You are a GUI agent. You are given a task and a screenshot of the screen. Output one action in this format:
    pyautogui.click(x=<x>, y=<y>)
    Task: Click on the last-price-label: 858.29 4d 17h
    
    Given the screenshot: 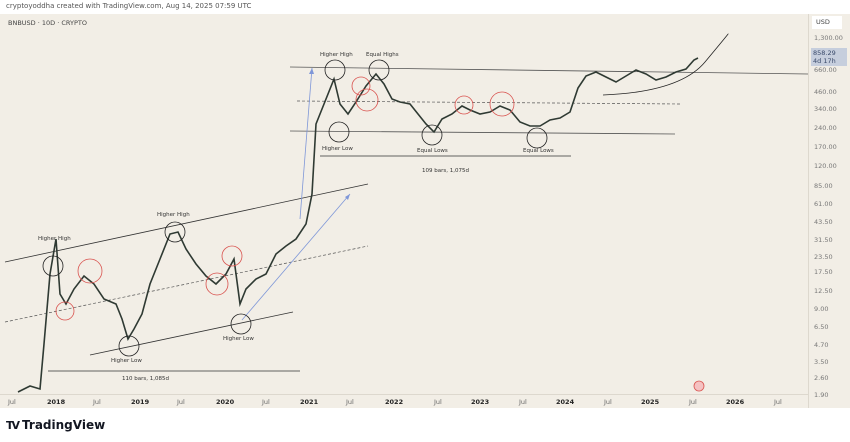 What is the action you would take?
    pyautogui.click(x=829, y=57)
    